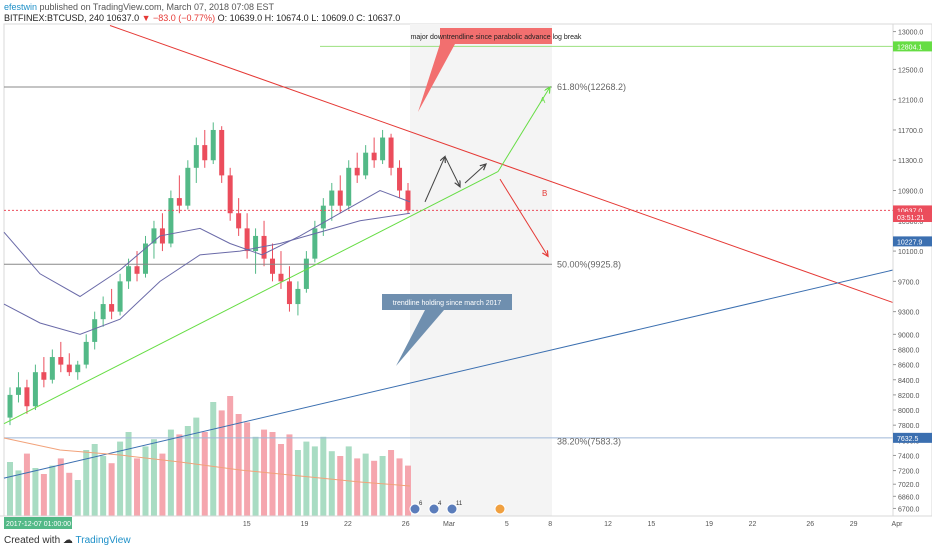 The width and height of the screenshot is (932, 550). Describe the element at coordinates (485, 70) in the screenshot. I see `downtrend-callout-box` at that location.